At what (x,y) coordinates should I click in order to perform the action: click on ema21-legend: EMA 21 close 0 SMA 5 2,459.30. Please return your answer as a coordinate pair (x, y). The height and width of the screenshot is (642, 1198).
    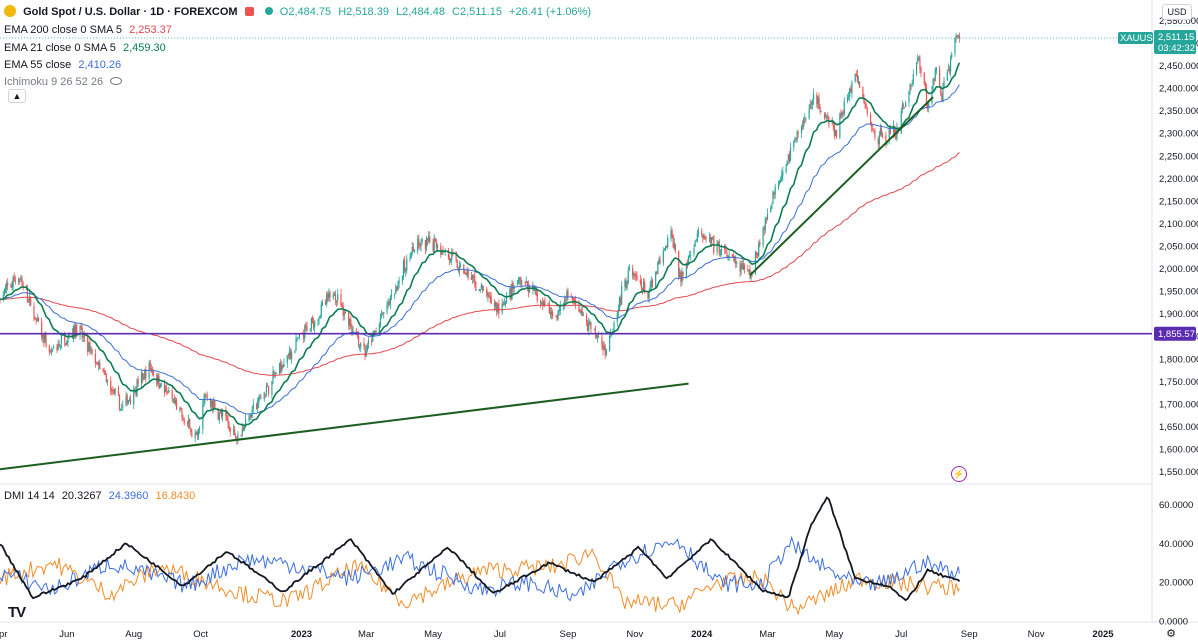
    Looking at the image, I should click on (87, 48).